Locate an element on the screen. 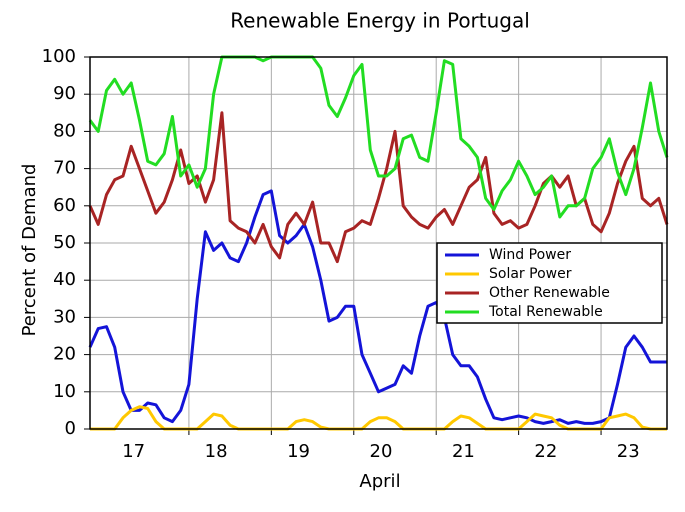 The height and width of the screenshot is (512, 685). y-tick-label: 50 is located at coordinates (64, 242).